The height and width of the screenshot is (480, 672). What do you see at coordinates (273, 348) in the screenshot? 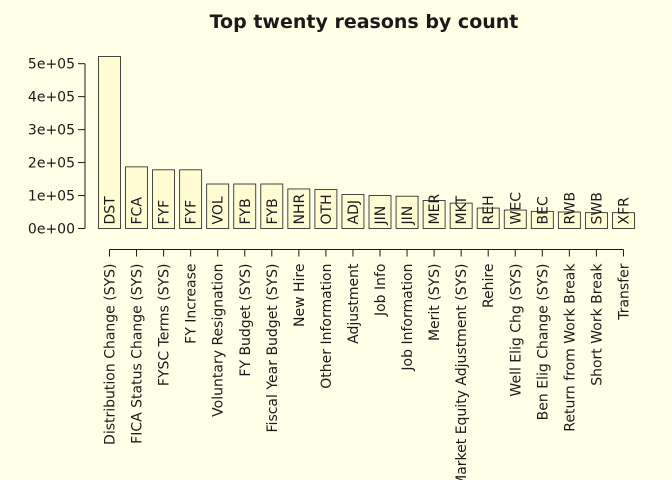
I see `x-tick-label: Fiscal Year Budget (SYS)` at bounding box center [273, 348].